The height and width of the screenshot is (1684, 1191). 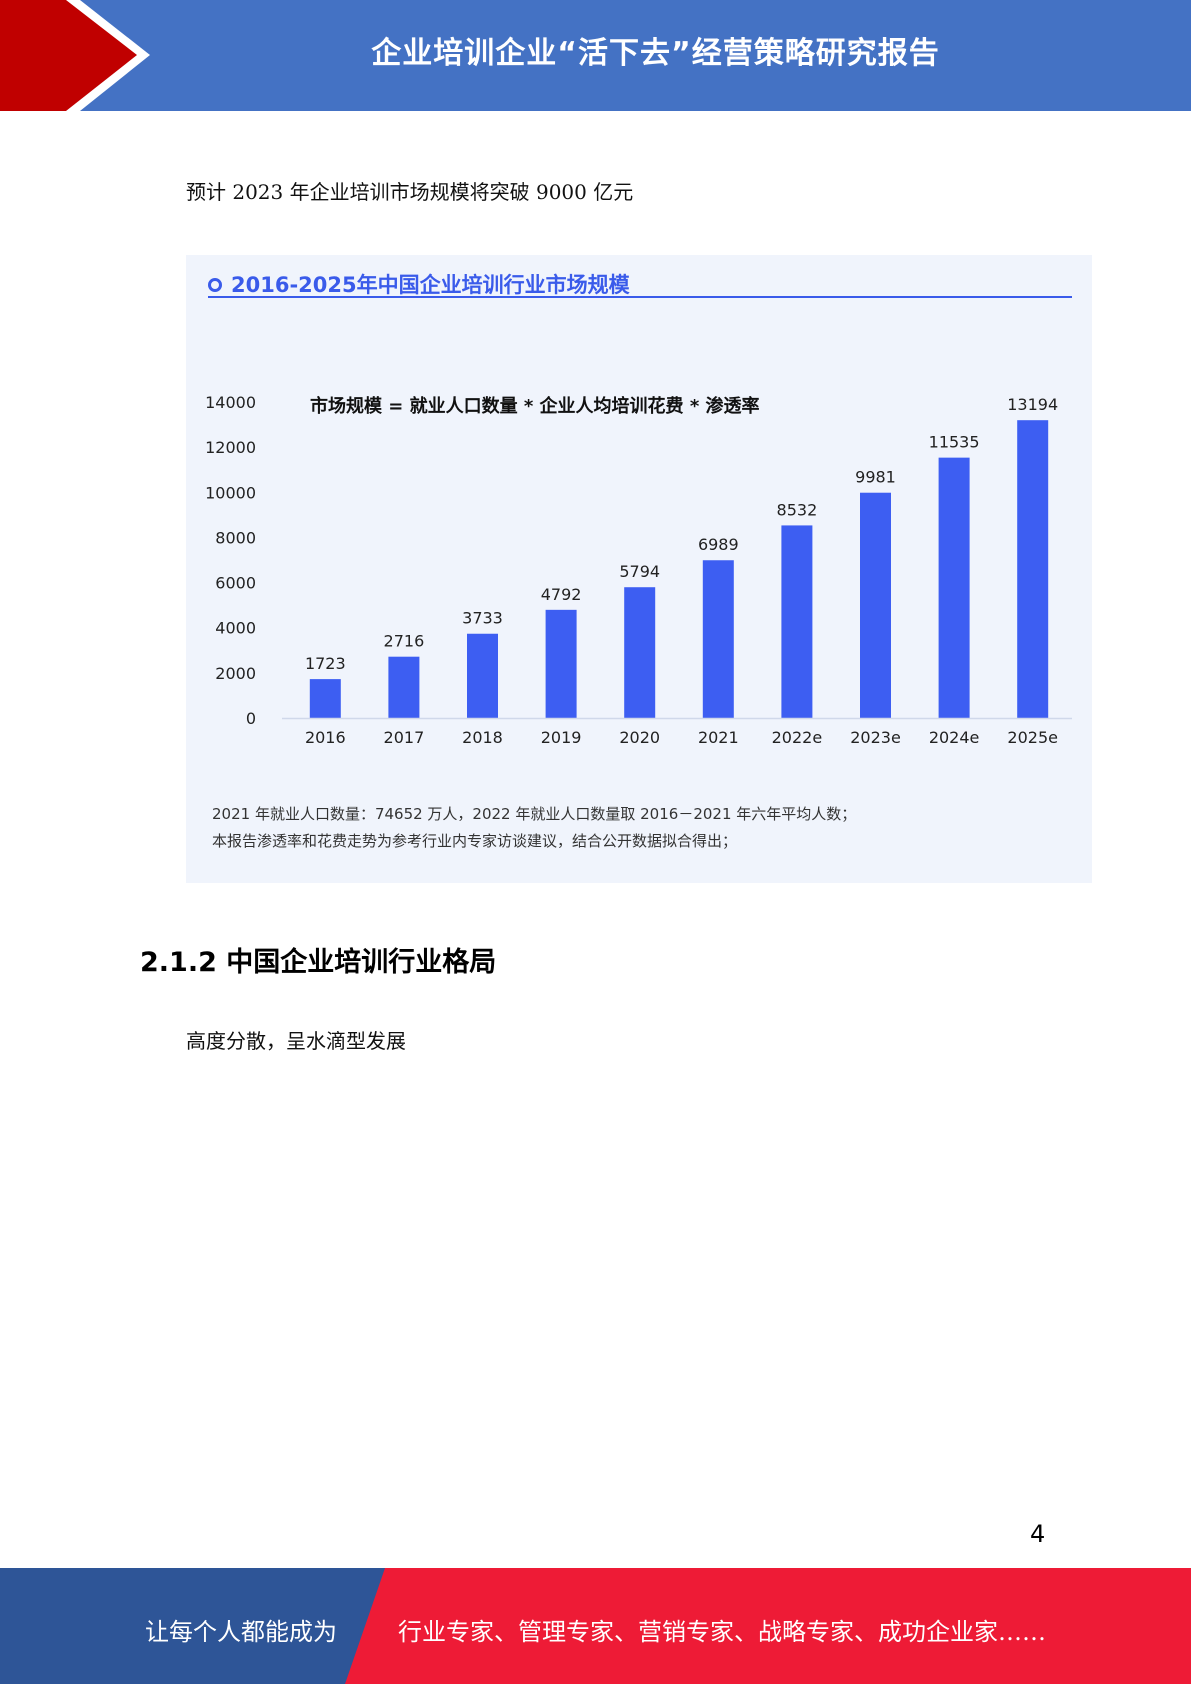 I want to click on header-red-chevron, so click(x=68, y=55).